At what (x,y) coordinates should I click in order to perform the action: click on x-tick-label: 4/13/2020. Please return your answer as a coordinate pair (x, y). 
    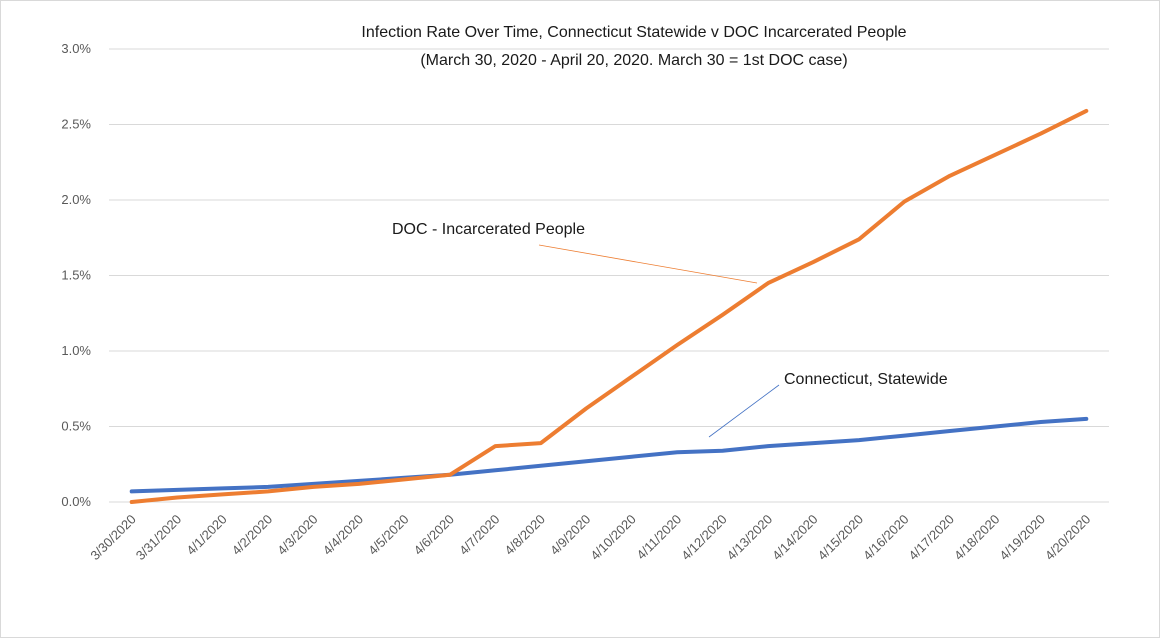
    Looking at the image, I should click on (750, 538).